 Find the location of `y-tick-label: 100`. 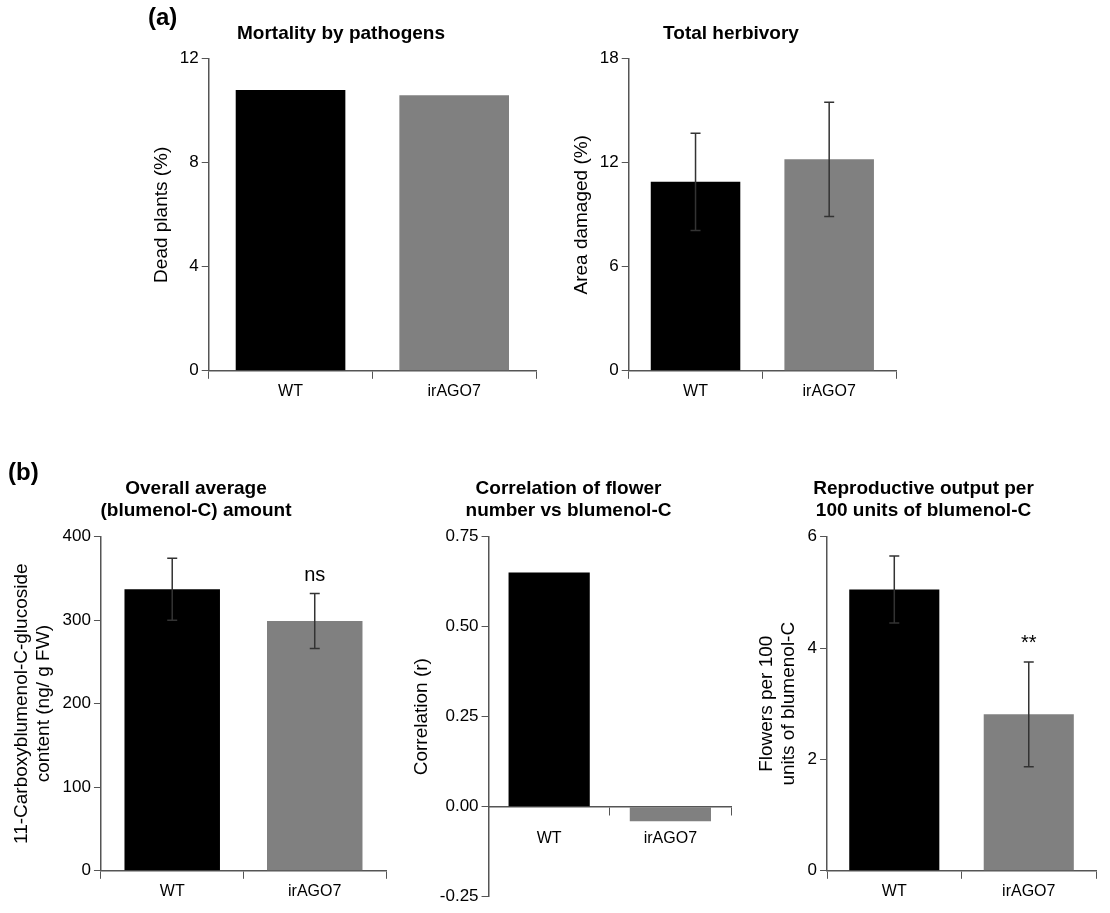

y-tick-label: 100 is located at coordinates (76, 786).